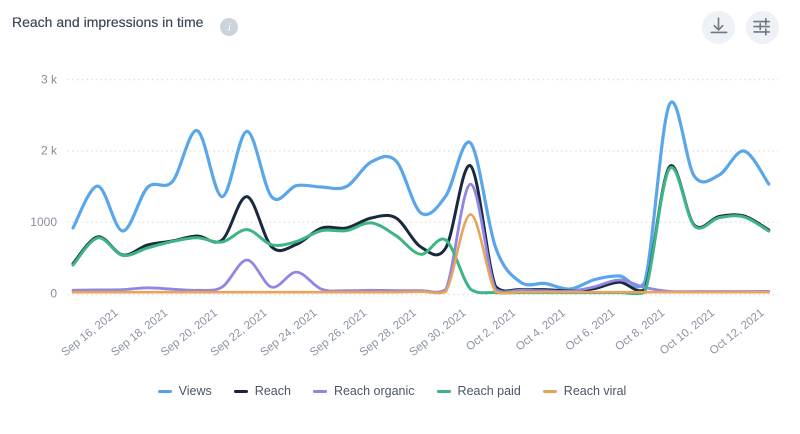  Describe the element at coordinates (43, 222) in the screenshot. I see `svg-text: 1000` at that location.